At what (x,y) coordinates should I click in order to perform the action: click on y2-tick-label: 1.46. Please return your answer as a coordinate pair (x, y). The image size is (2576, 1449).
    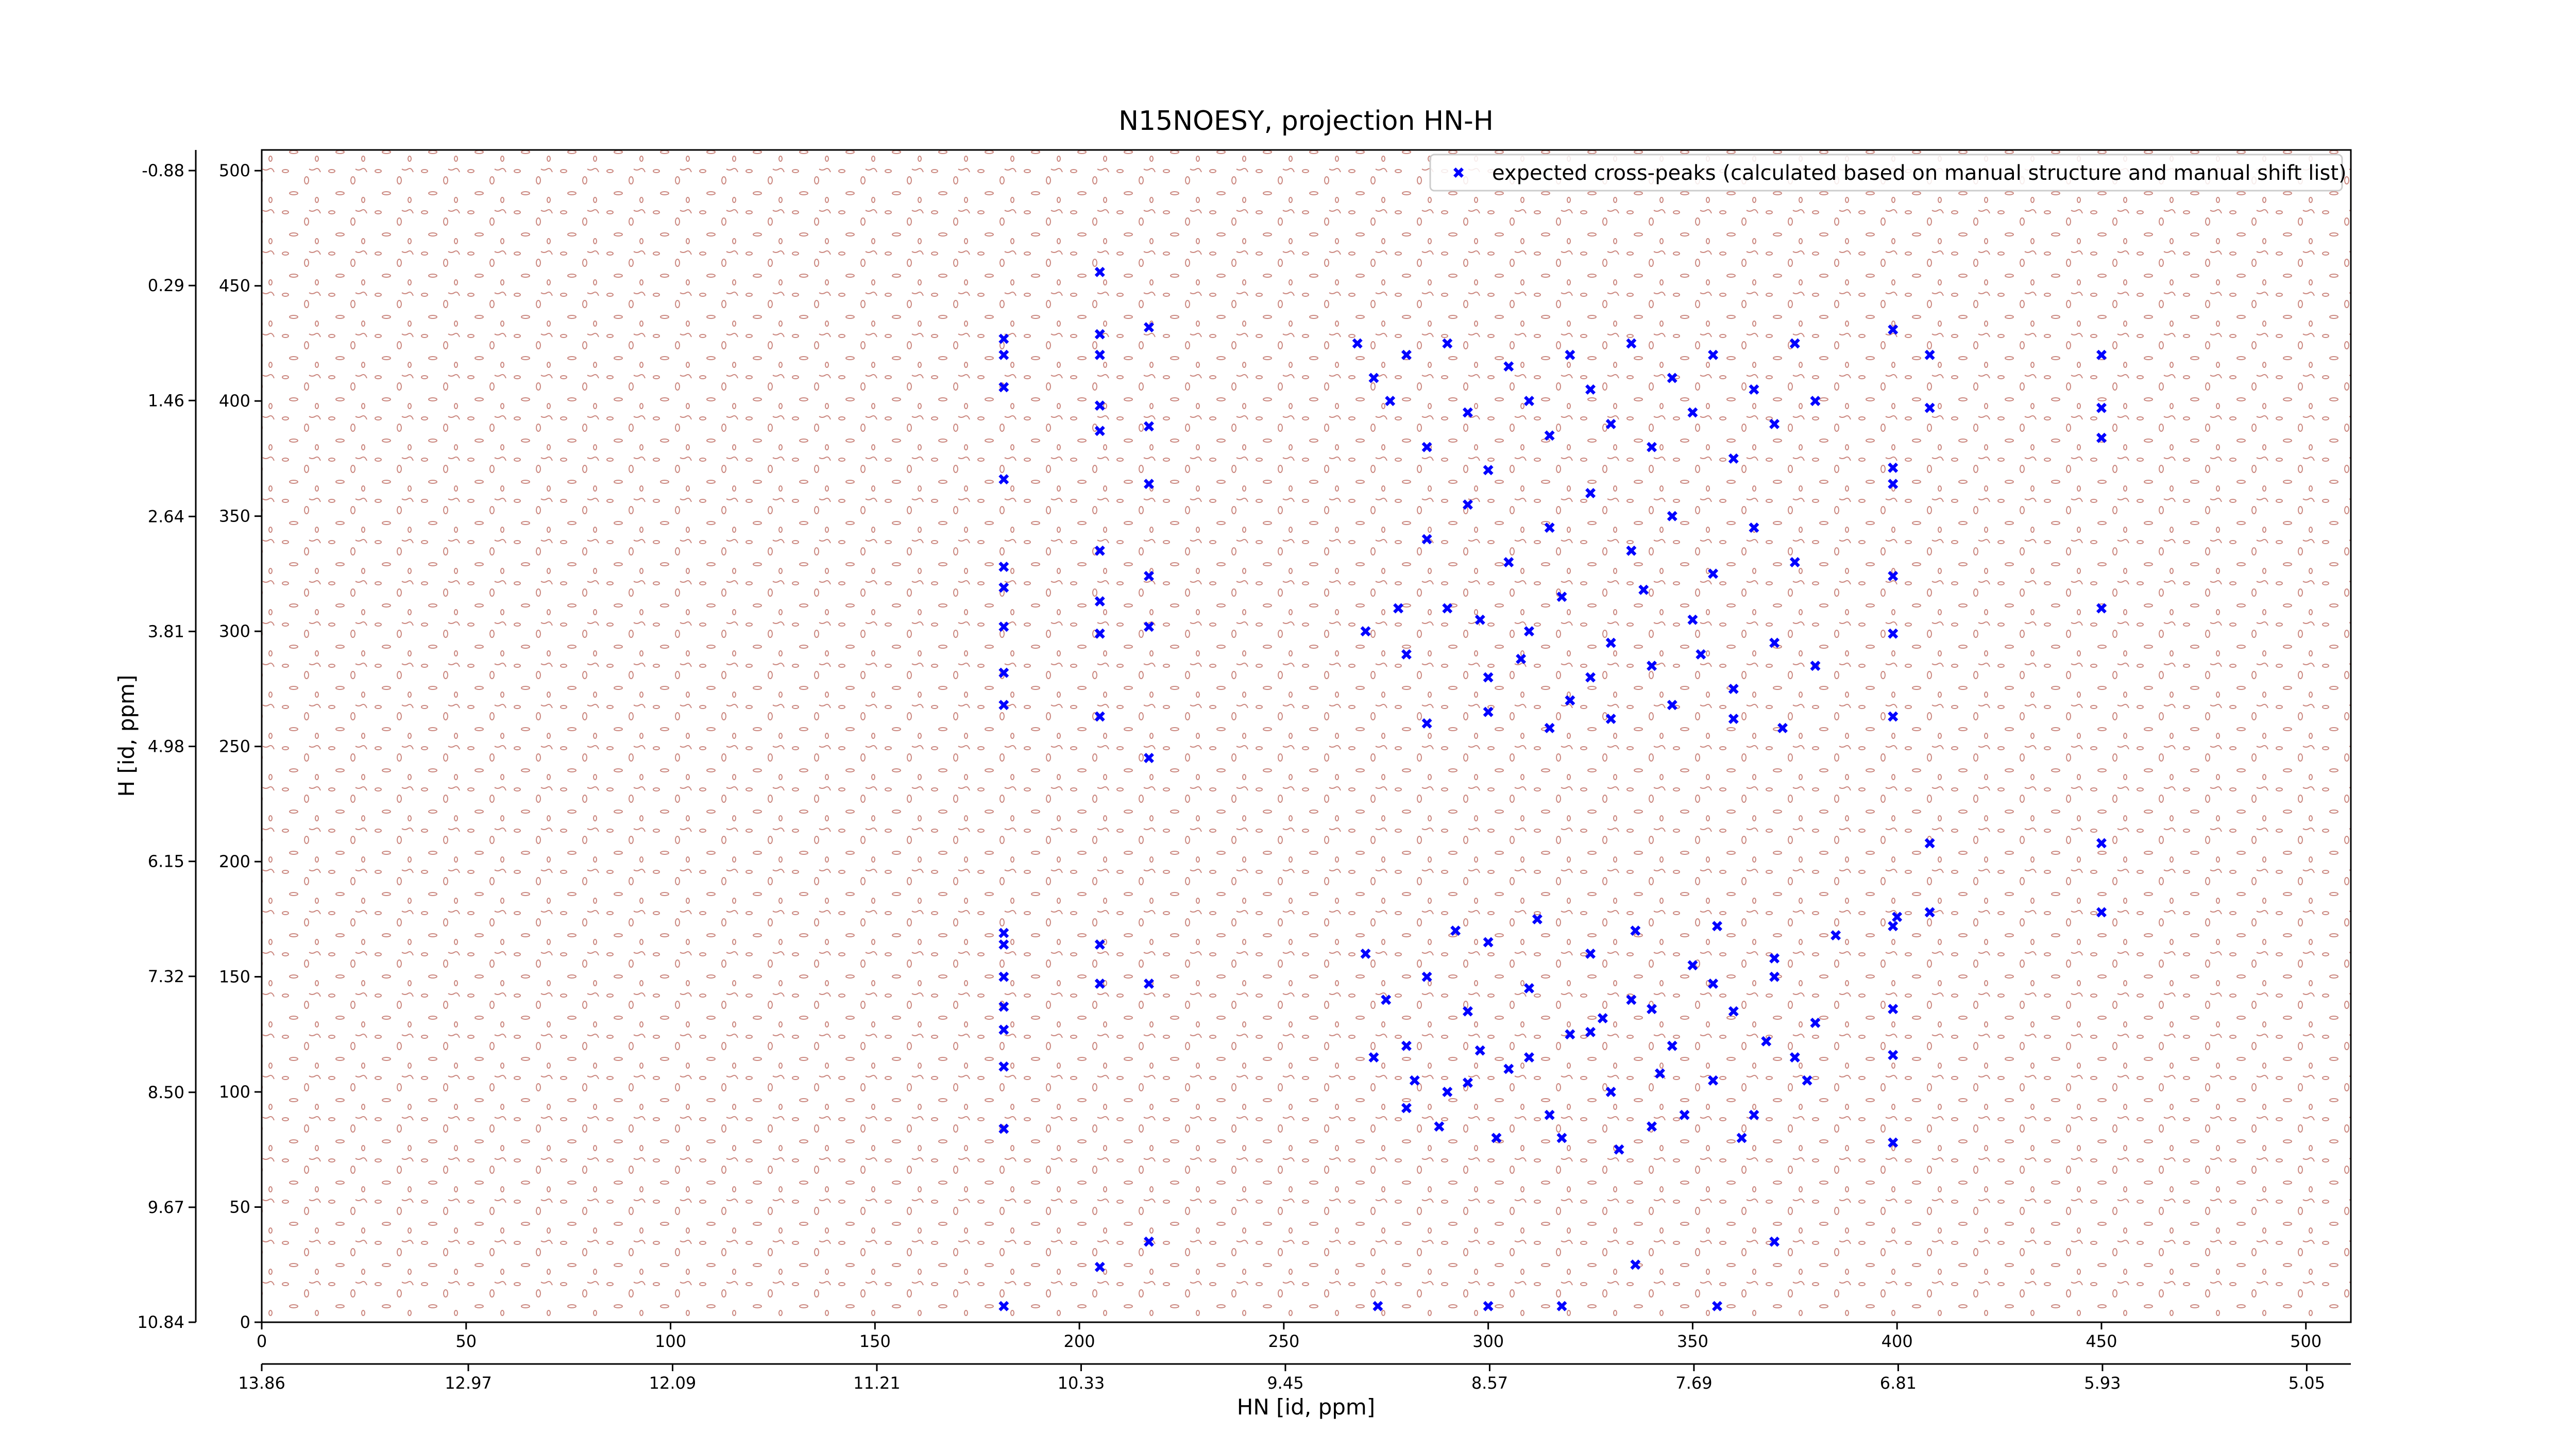
    Looking at the image, I should click on (166, 400).